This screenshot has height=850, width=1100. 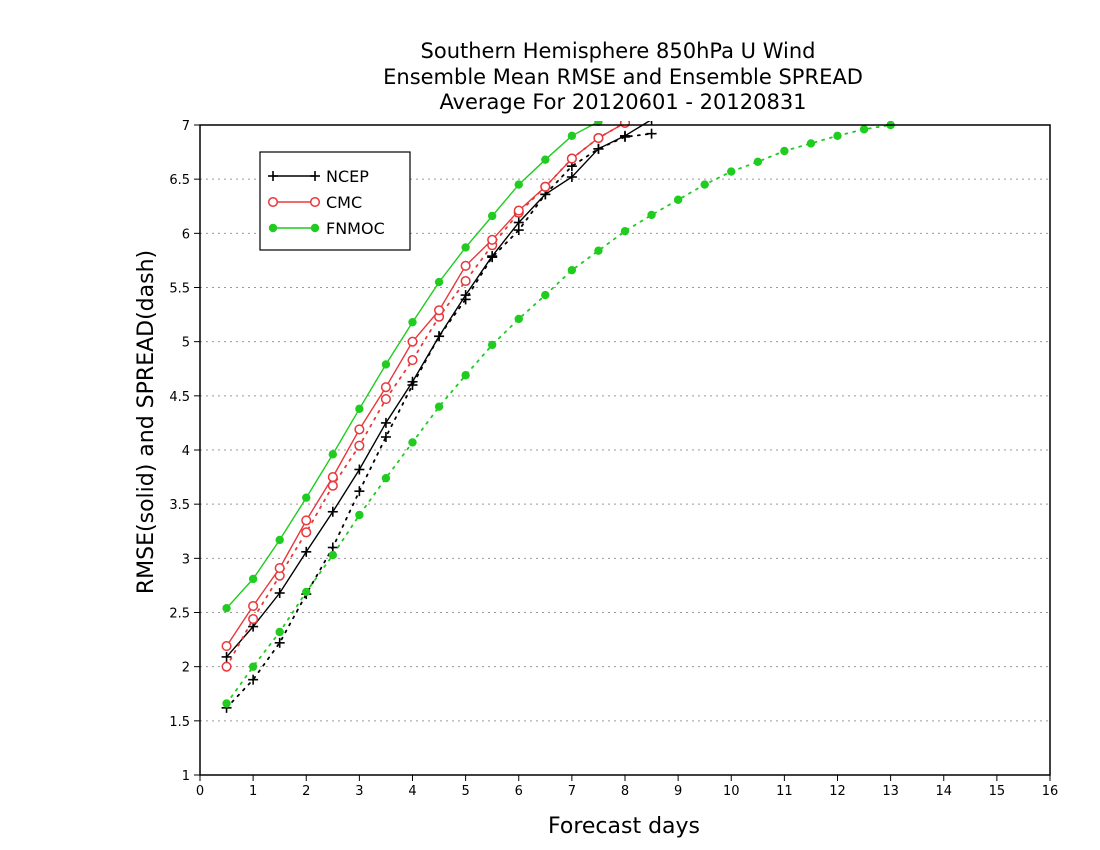 I want to click on y-tick-label: 3, so click(x=186, y=559).